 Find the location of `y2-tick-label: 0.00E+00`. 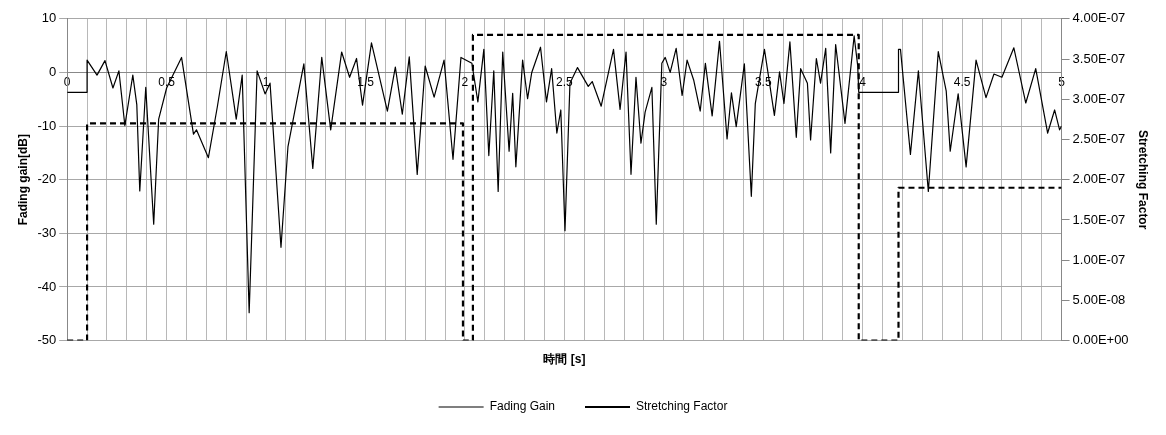

y2-tick-label: 0.00E+00 is located at coordinates (1100, 340).